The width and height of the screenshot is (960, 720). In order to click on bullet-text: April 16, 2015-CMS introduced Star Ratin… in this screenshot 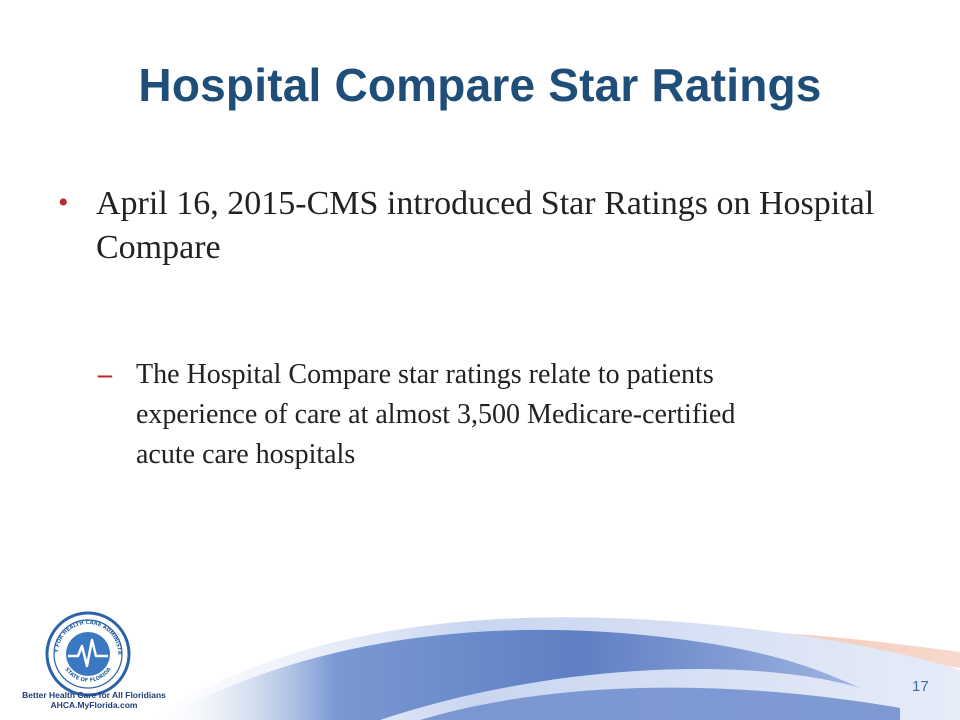, I will do `click(485, 225)`.